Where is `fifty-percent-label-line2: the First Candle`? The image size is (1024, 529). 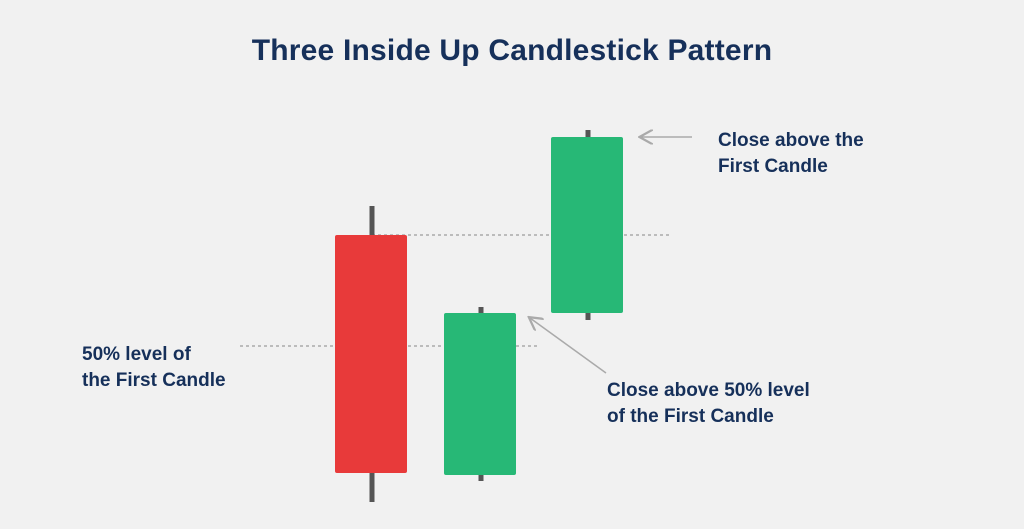
fifty-percent-label-line2: the First Candle is located at coordinates (154, 380).